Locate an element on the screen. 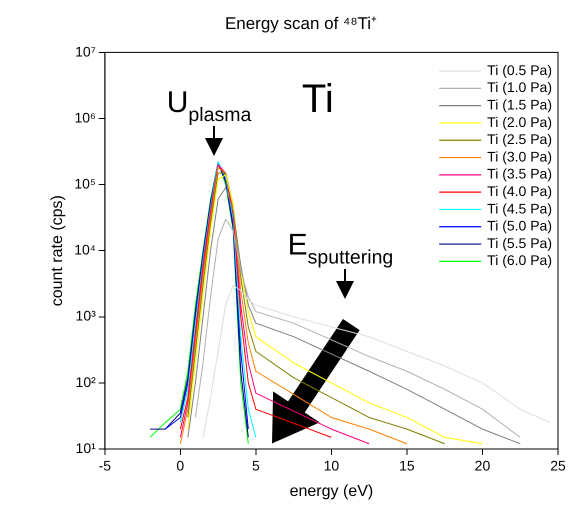 This screenshot has width=588, height=517. x-tick-label: 20 is located at coordinates (482, 465).